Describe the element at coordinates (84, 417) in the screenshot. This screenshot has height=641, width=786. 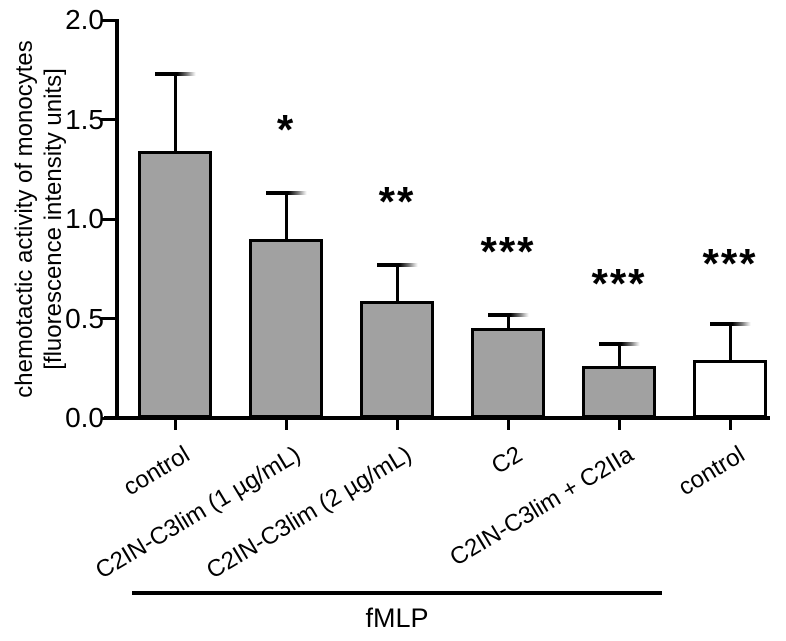
I see `y-axis-tick-label: 0.0` at that location.